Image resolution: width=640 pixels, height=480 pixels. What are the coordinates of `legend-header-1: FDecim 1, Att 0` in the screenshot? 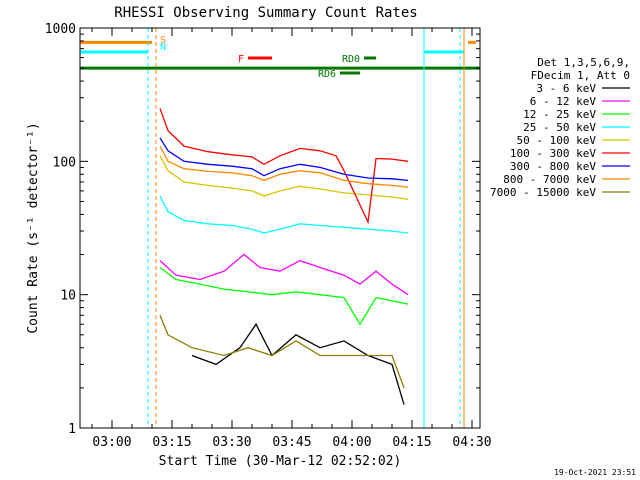 It's located at (580, 75).